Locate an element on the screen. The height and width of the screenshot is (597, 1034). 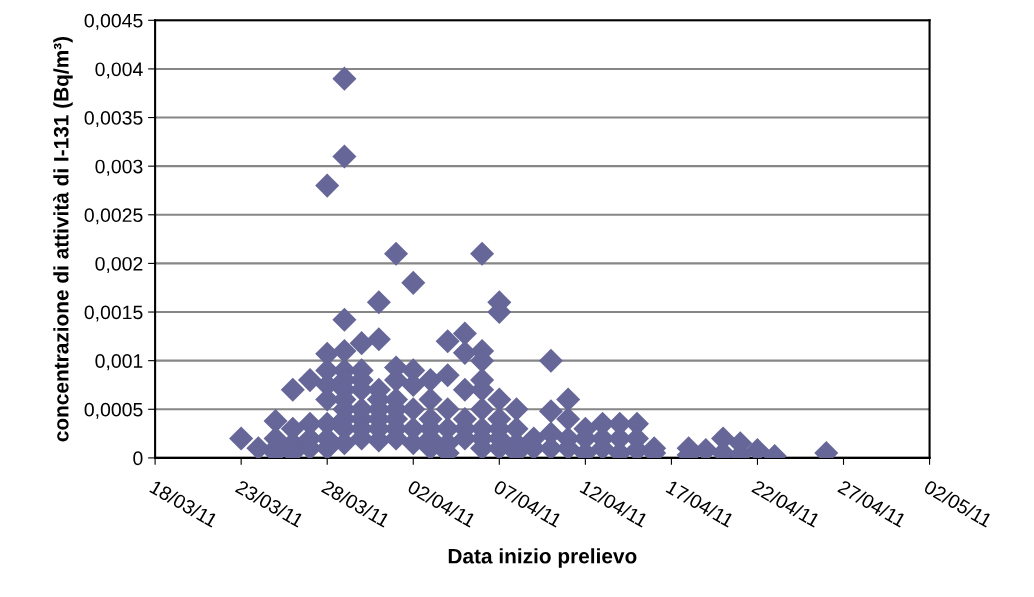
x-axis-title: Data inizio prelievo is located at coordinates (542, 558).